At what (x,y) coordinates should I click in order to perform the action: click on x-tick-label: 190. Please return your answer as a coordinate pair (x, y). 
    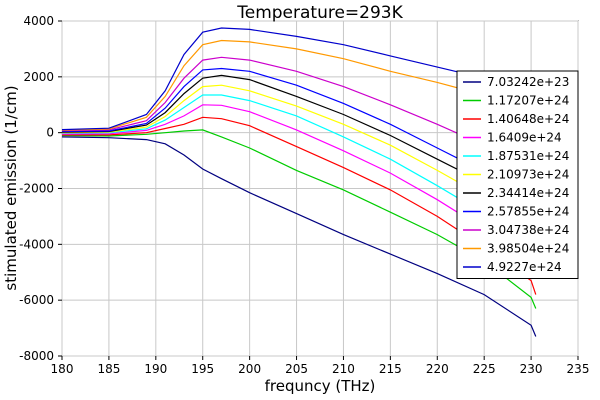
    Looking at the image, I should click on (155, 369).